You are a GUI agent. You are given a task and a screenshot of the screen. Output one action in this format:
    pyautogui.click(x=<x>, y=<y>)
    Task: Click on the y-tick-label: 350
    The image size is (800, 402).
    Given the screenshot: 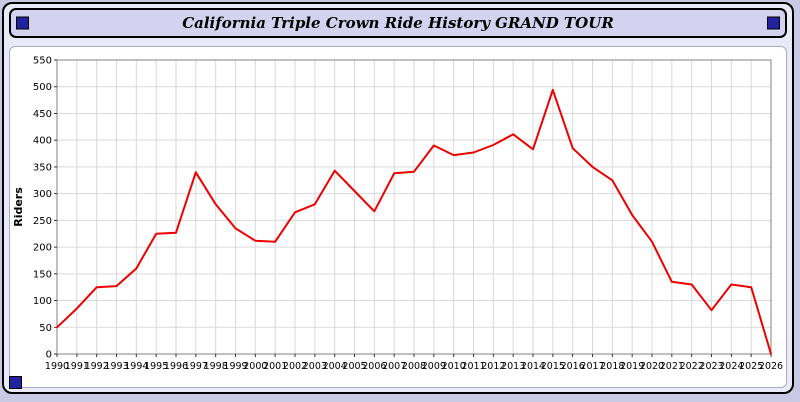 What is the action you would take?
    pyautogui.click(x=42, y=167)
    